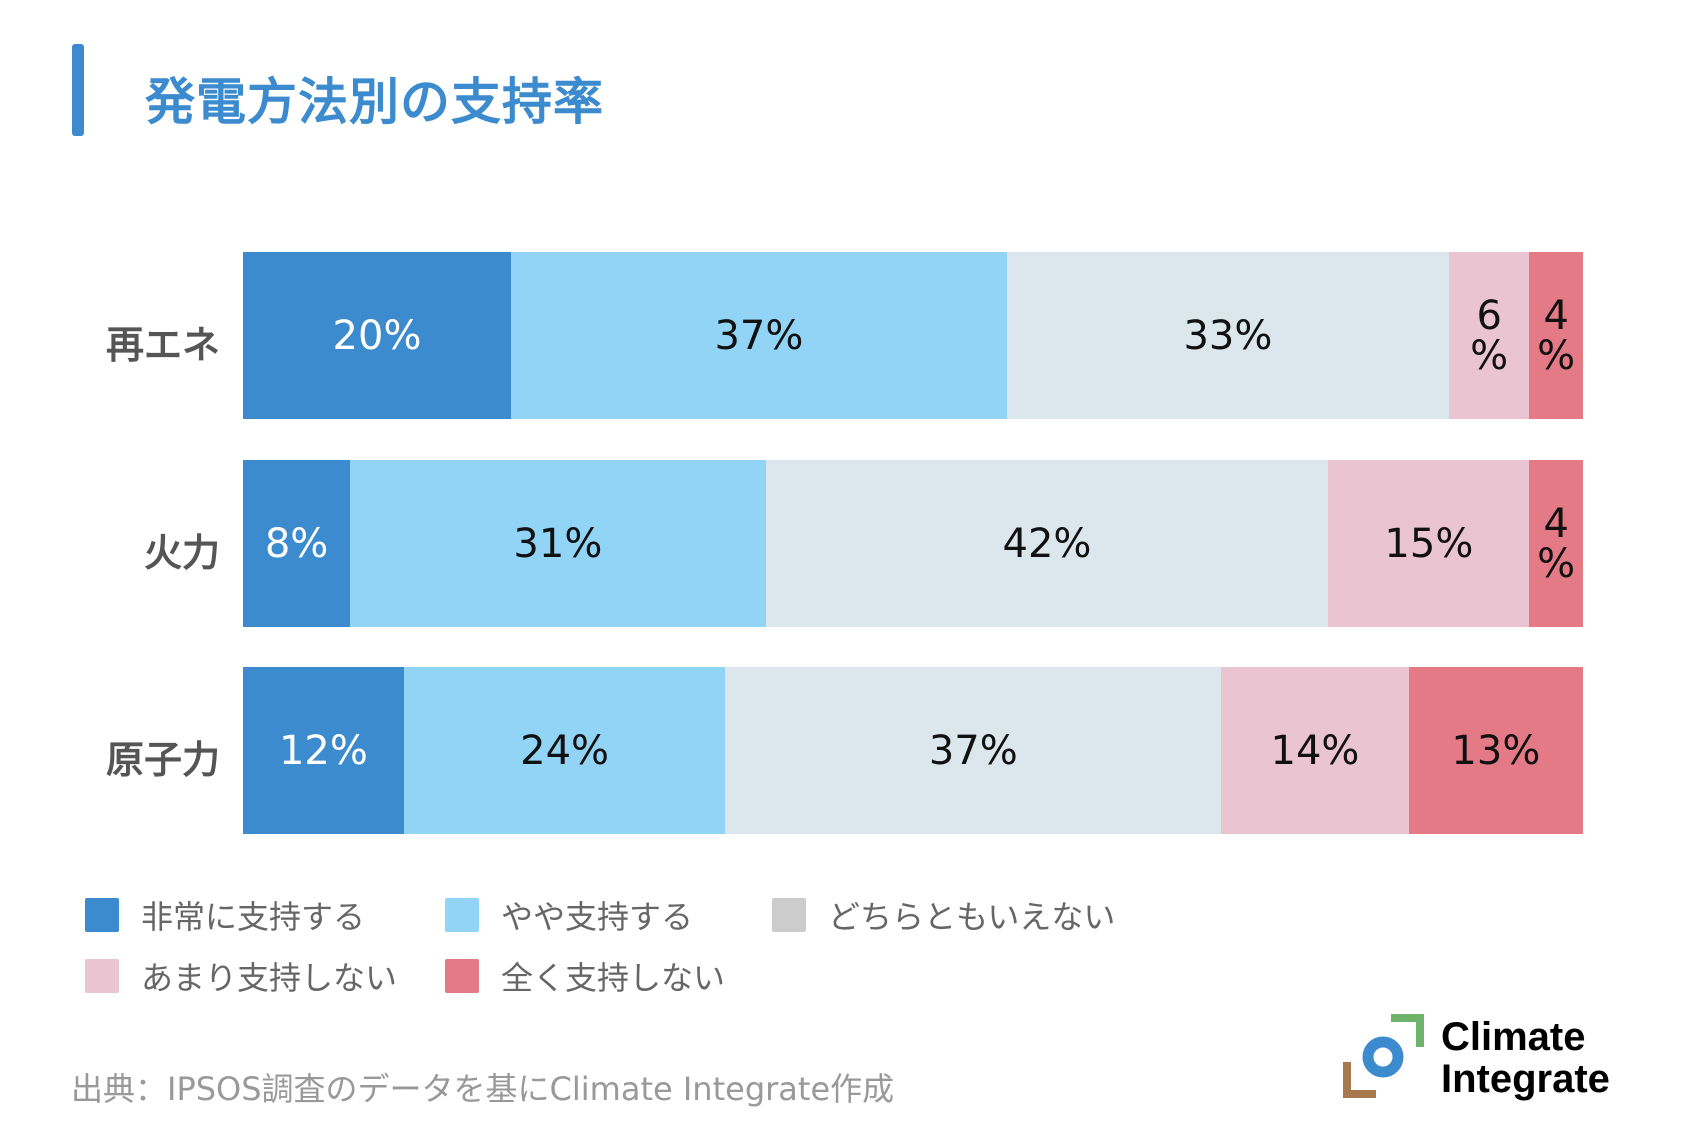  Describe the element at coordinates (972, 917) in the screenshot. I see `legend-label: どちらともいえない` at that location.